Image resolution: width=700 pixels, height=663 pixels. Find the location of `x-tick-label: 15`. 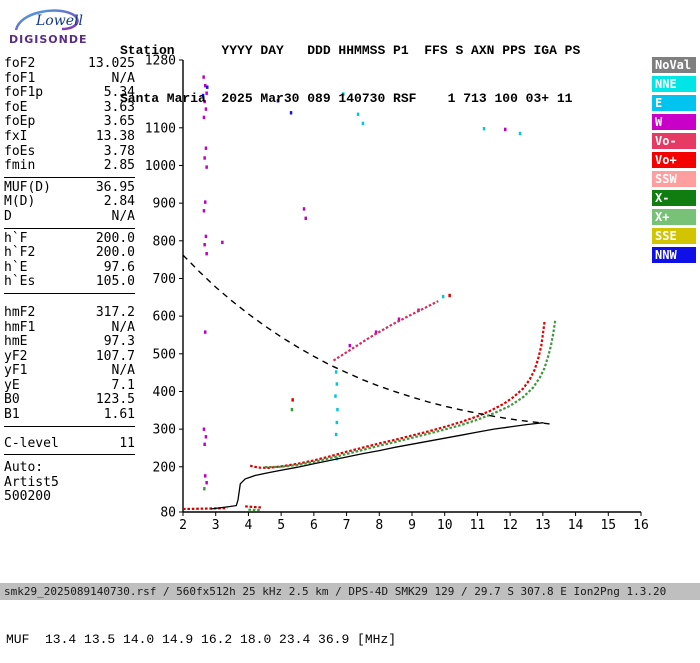

x-tick-label: 15 is located at coordinates (608, 525).